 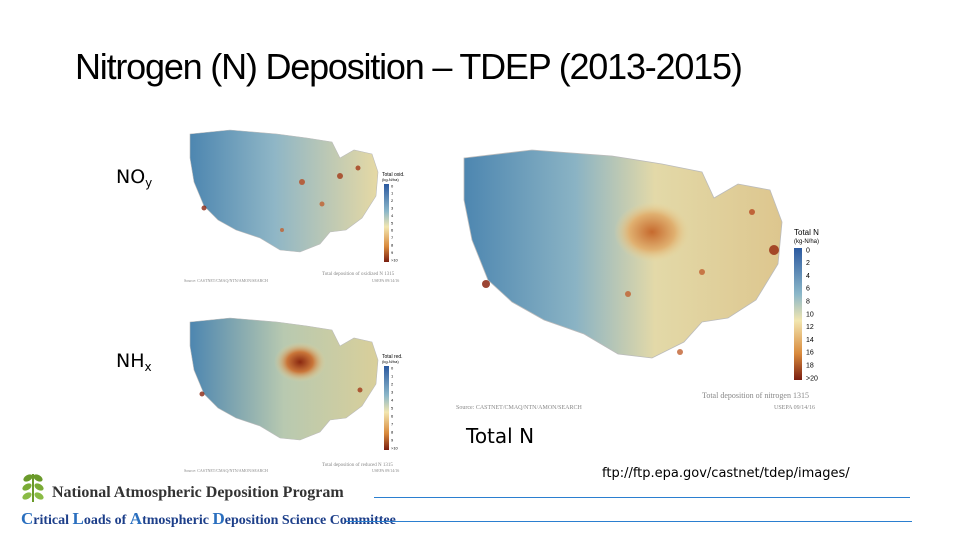 I want to click on nhx-source: Source: CASTNET/CMAQ/NTN/AMON/SEARCH, so click(x=226, y=470).